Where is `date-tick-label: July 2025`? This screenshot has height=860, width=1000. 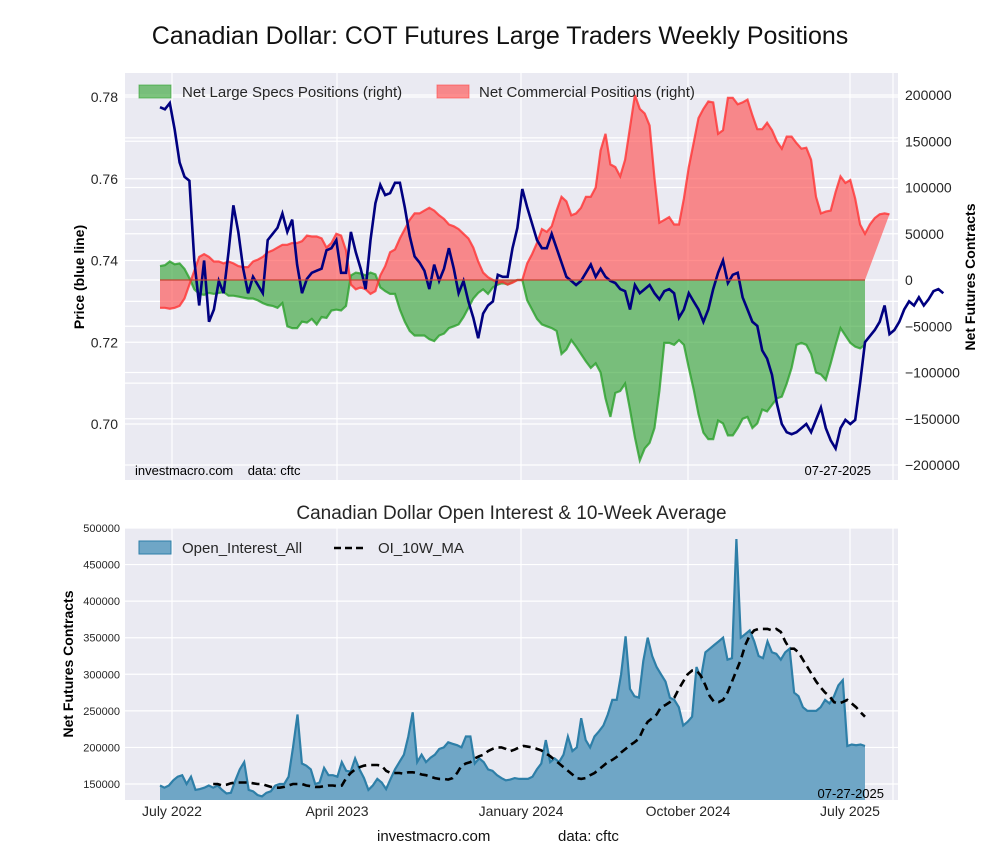 date-tick-label: July 2025 is located at coordinates (850, 811).